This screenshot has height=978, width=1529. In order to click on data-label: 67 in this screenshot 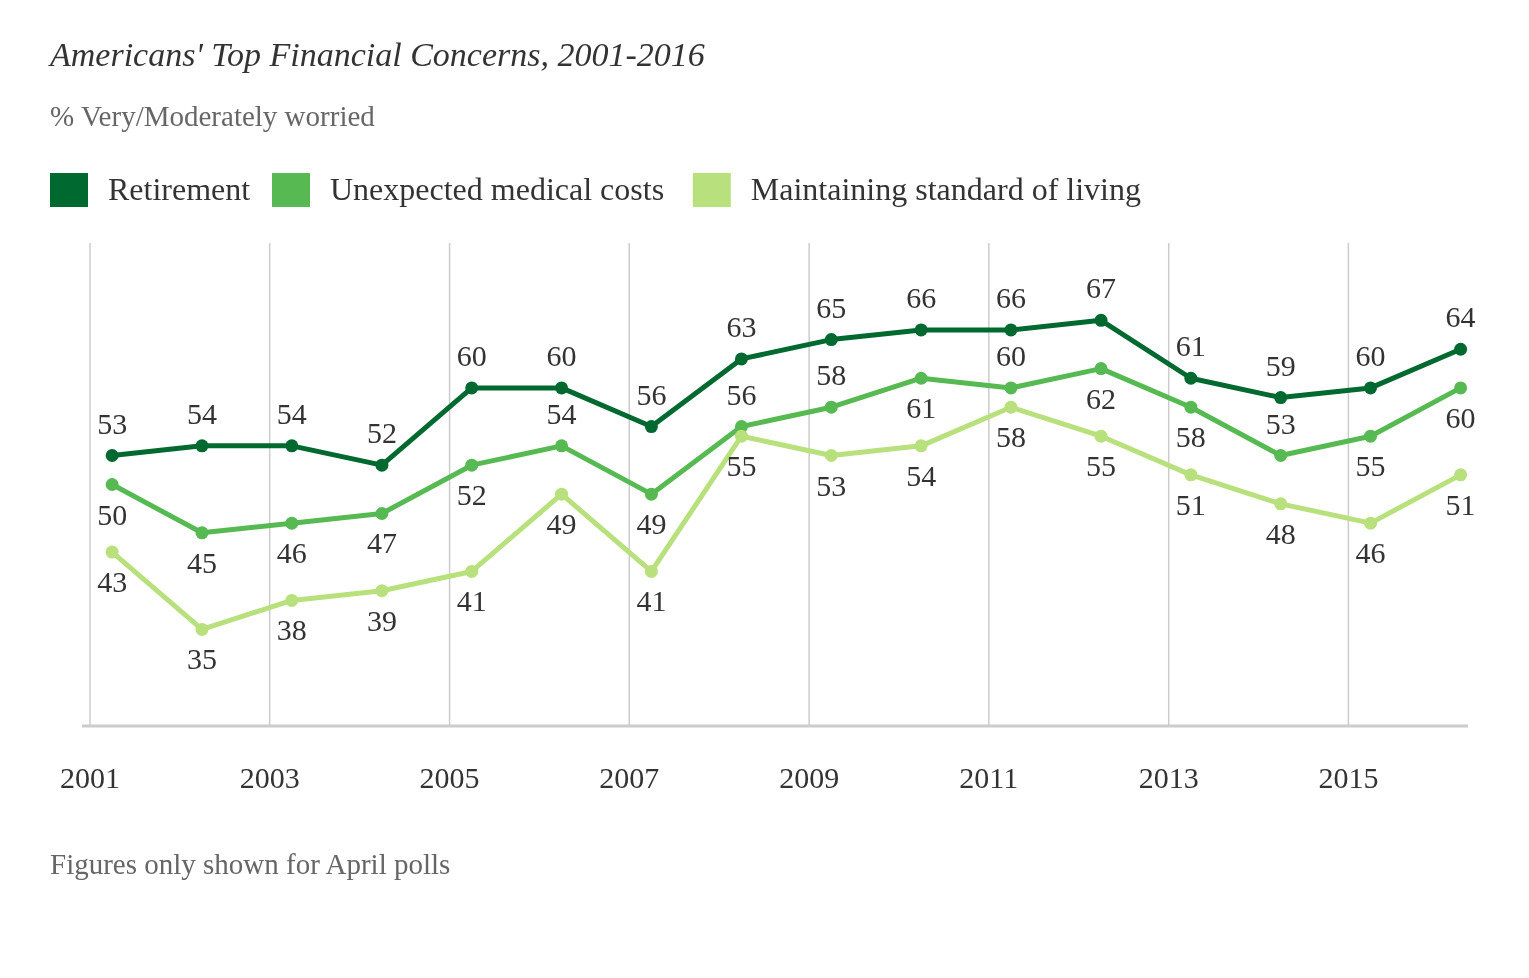, I will do `click(1101, 288)`.